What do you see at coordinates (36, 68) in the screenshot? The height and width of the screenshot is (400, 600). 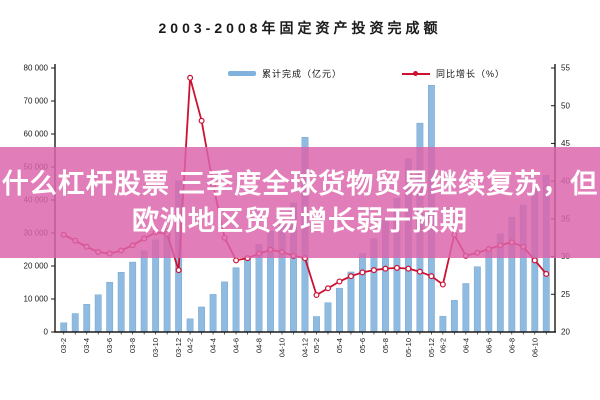 I see `left-axis-label: 80 000` at bounding box center [36, 68].